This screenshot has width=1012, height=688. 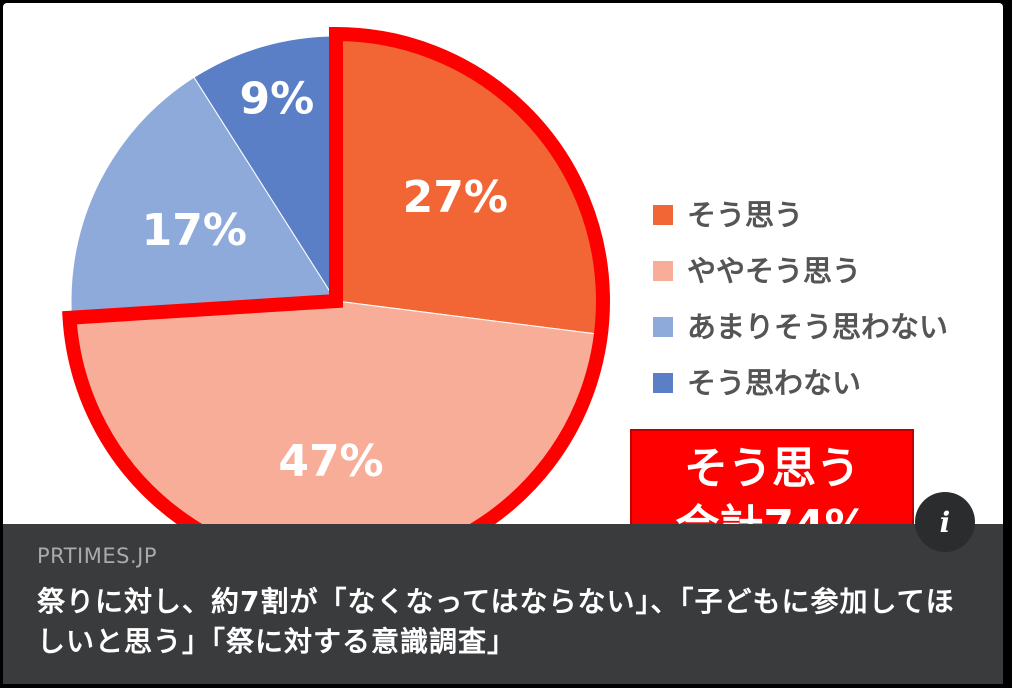 I want to click on legend: そう思う ややそう思う あまりそう思わない そう思わない, so click(x=800, y=299).